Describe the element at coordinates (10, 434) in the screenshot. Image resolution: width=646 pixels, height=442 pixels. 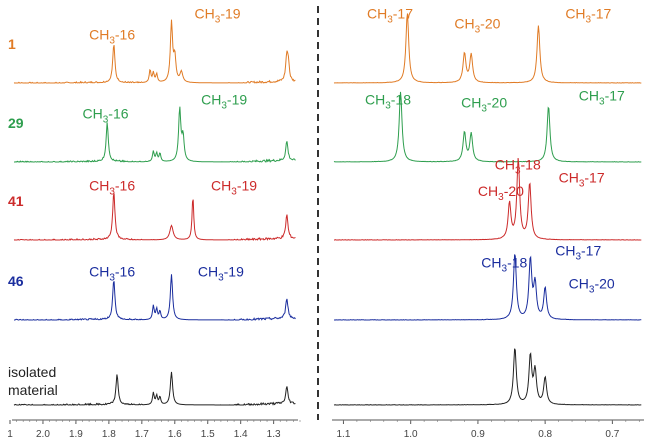
I see `left-tick-label: 1` at that location.